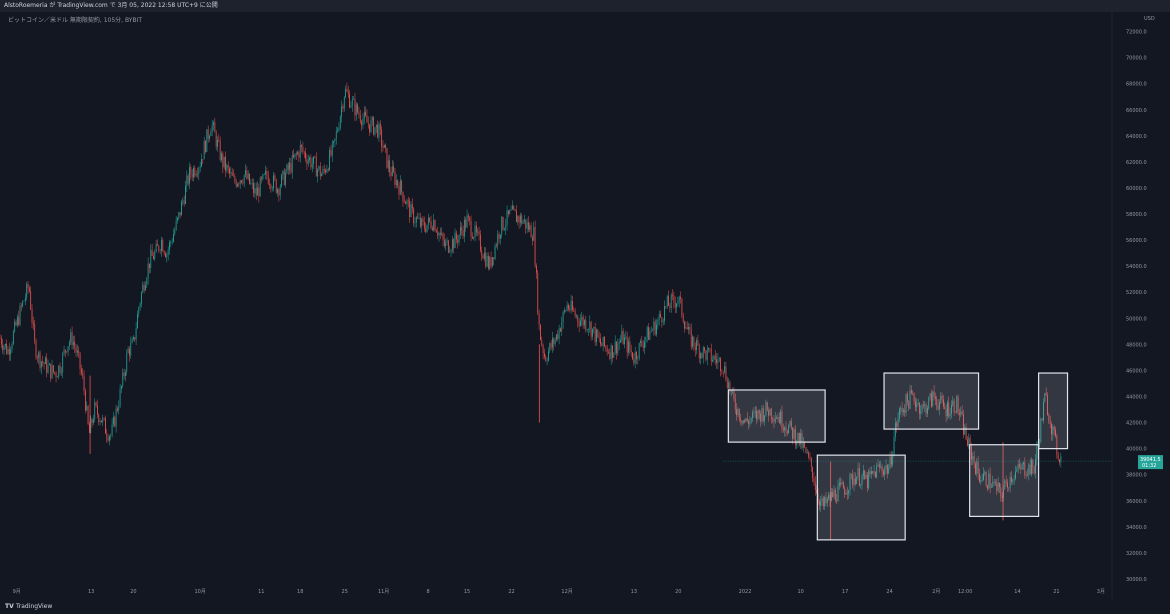  I want to click on x-tick-label: 10, so click(800, 592).